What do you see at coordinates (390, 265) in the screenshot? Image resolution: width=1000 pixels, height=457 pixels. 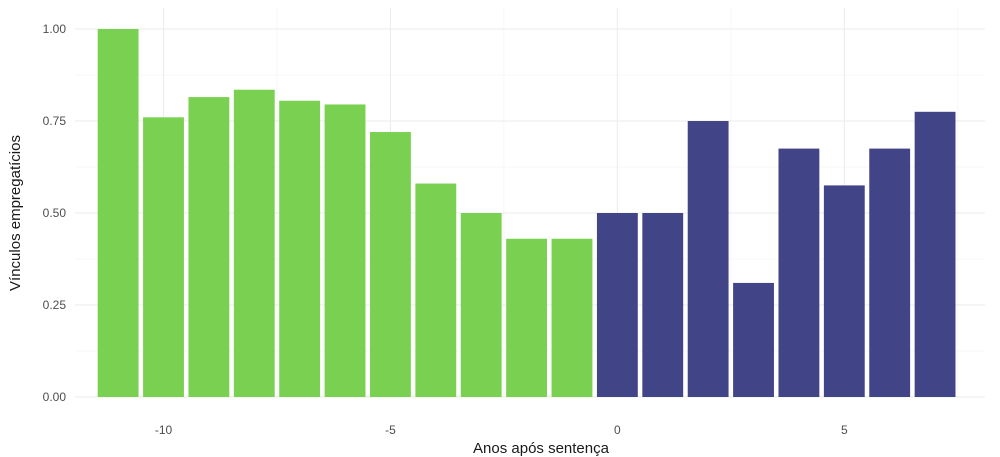 I see `bar-x--5` at bounding box center [390, 265].